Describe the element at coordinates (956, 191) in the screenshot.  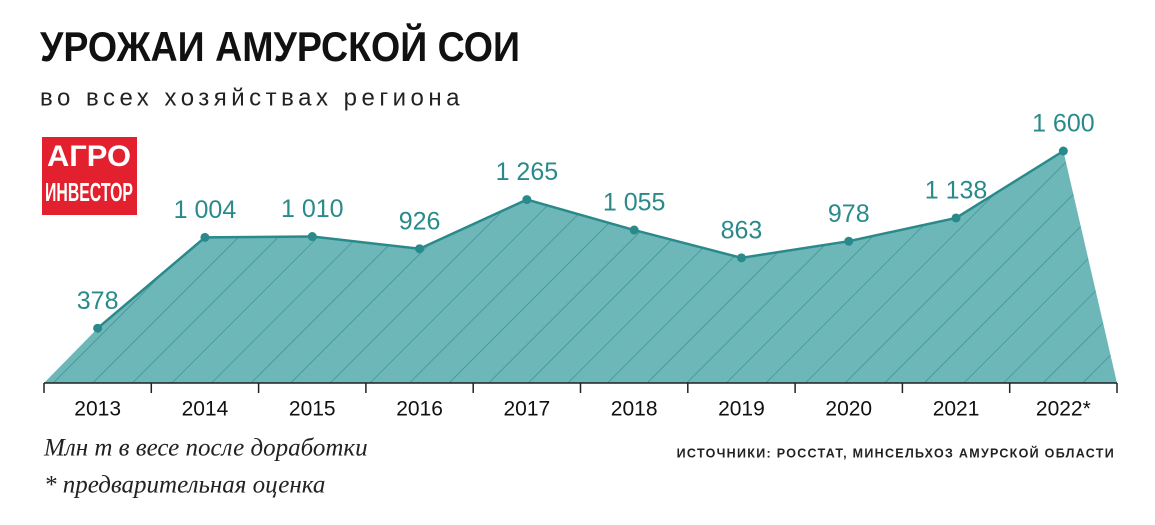
I see `data-label: 1 138` at that location.